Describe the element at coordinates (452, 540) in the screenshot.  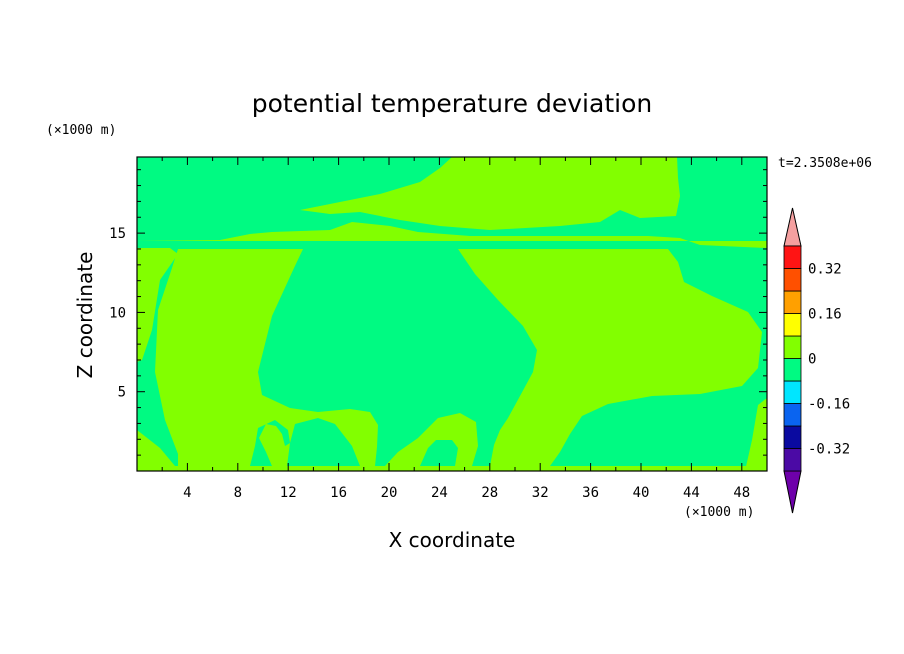
I see `x-axis-label: X coordinate` at that location.